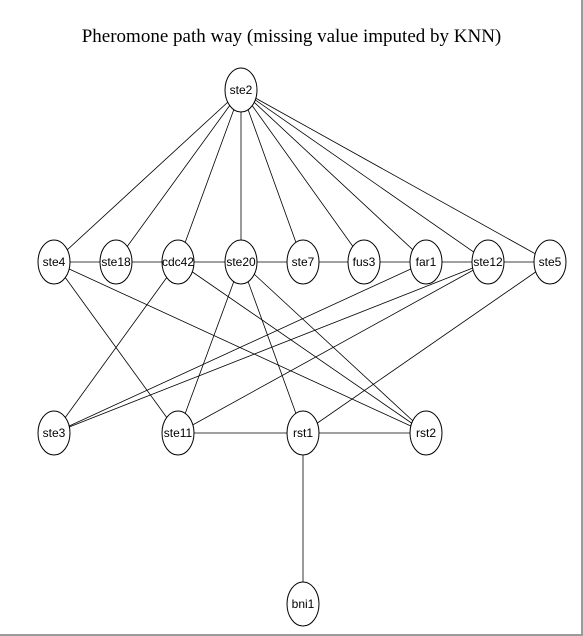  I want to click on node-label: fus3, so click(364, 262).